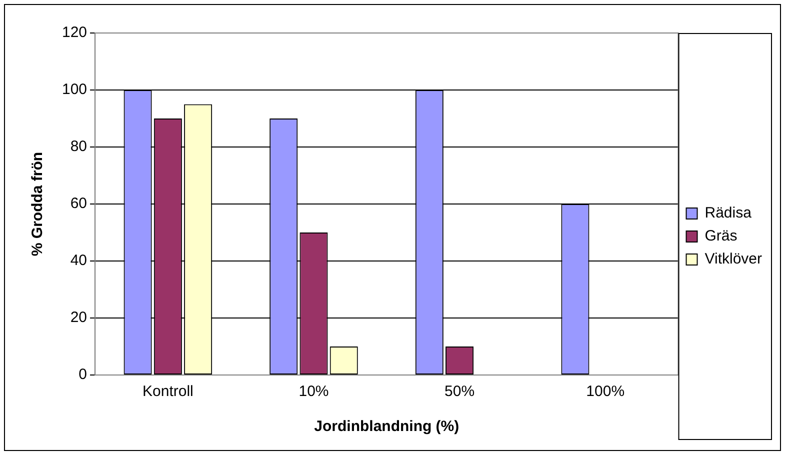 The image size is (785, 455). I want to click on x-tick-label: 50%, so click(459, 391).